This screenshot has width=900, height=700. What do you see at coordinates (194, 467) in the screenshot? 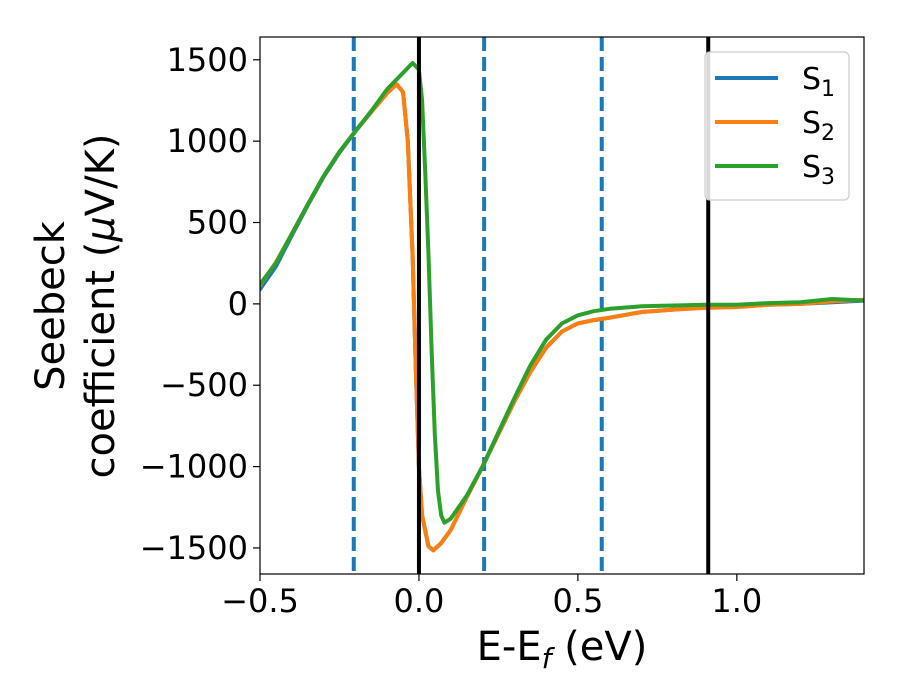
I see `y-tick-label-6: −1000` at bounding box center [194, 467].